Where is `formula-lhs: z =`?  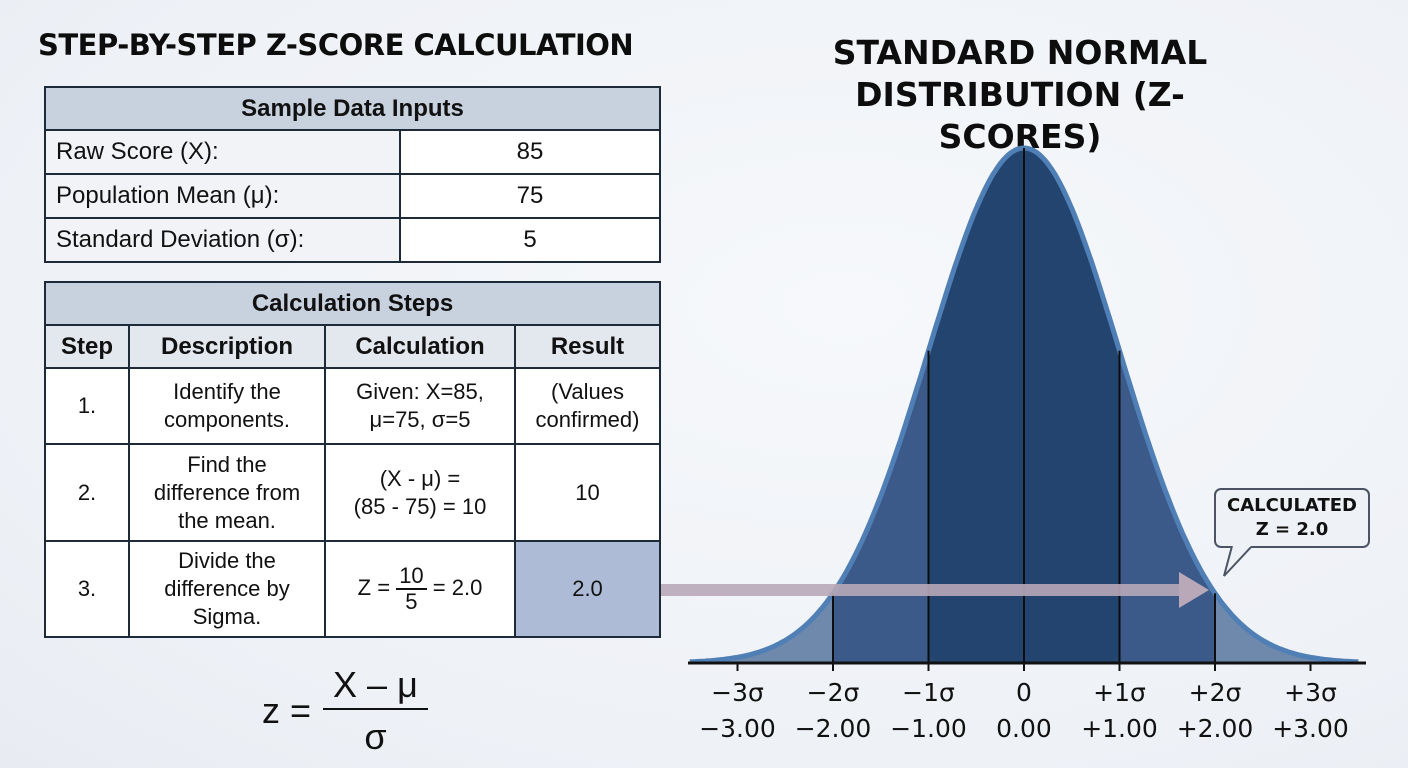 formula-lhs: z = is located at coordinates (287, 710).